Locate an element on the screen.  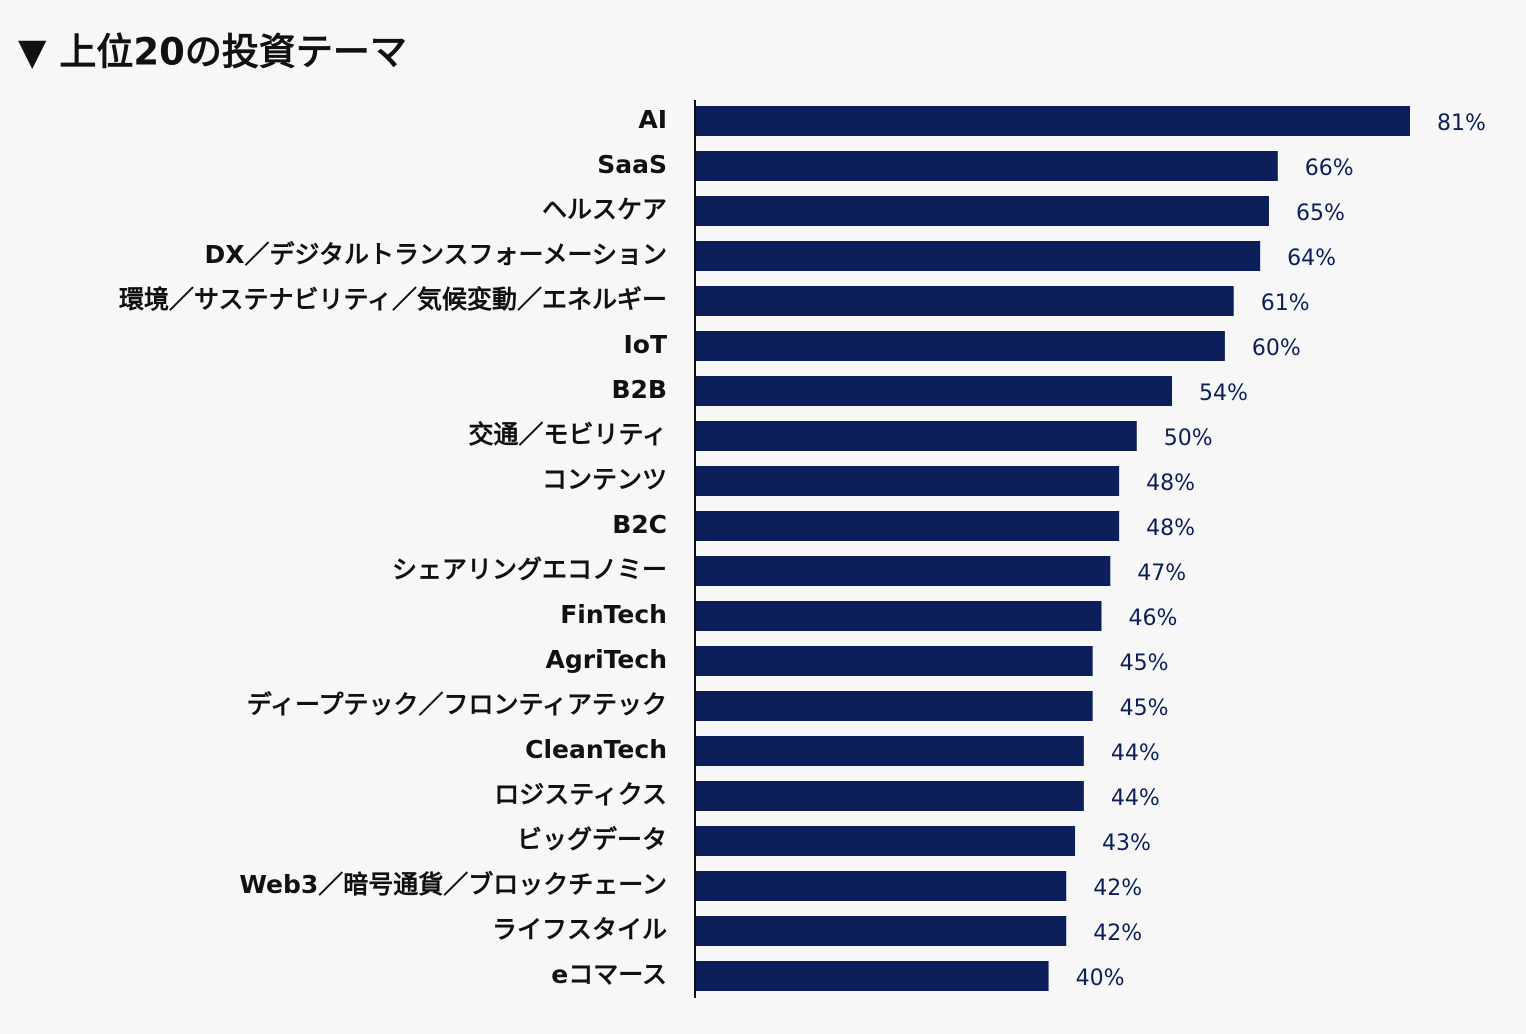
value-label: 46% is located at coordinates (1152, 618).